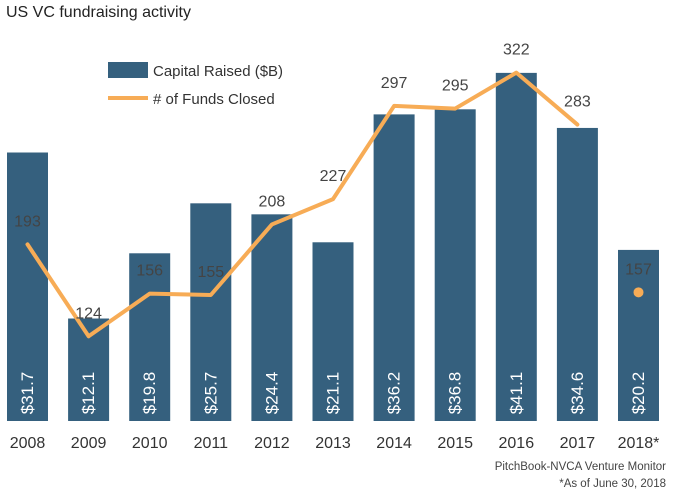  I want to click on x-tick-label: 2008, so click(28, 443).